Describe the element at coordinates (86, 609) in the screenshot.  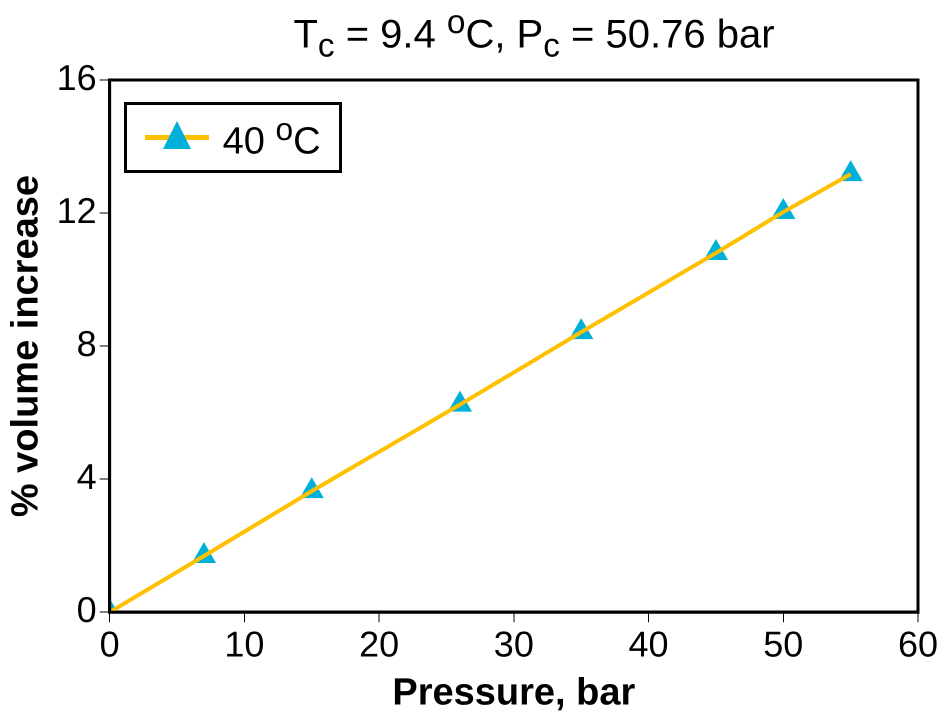
I see `y-tick-label: 0` at that location.